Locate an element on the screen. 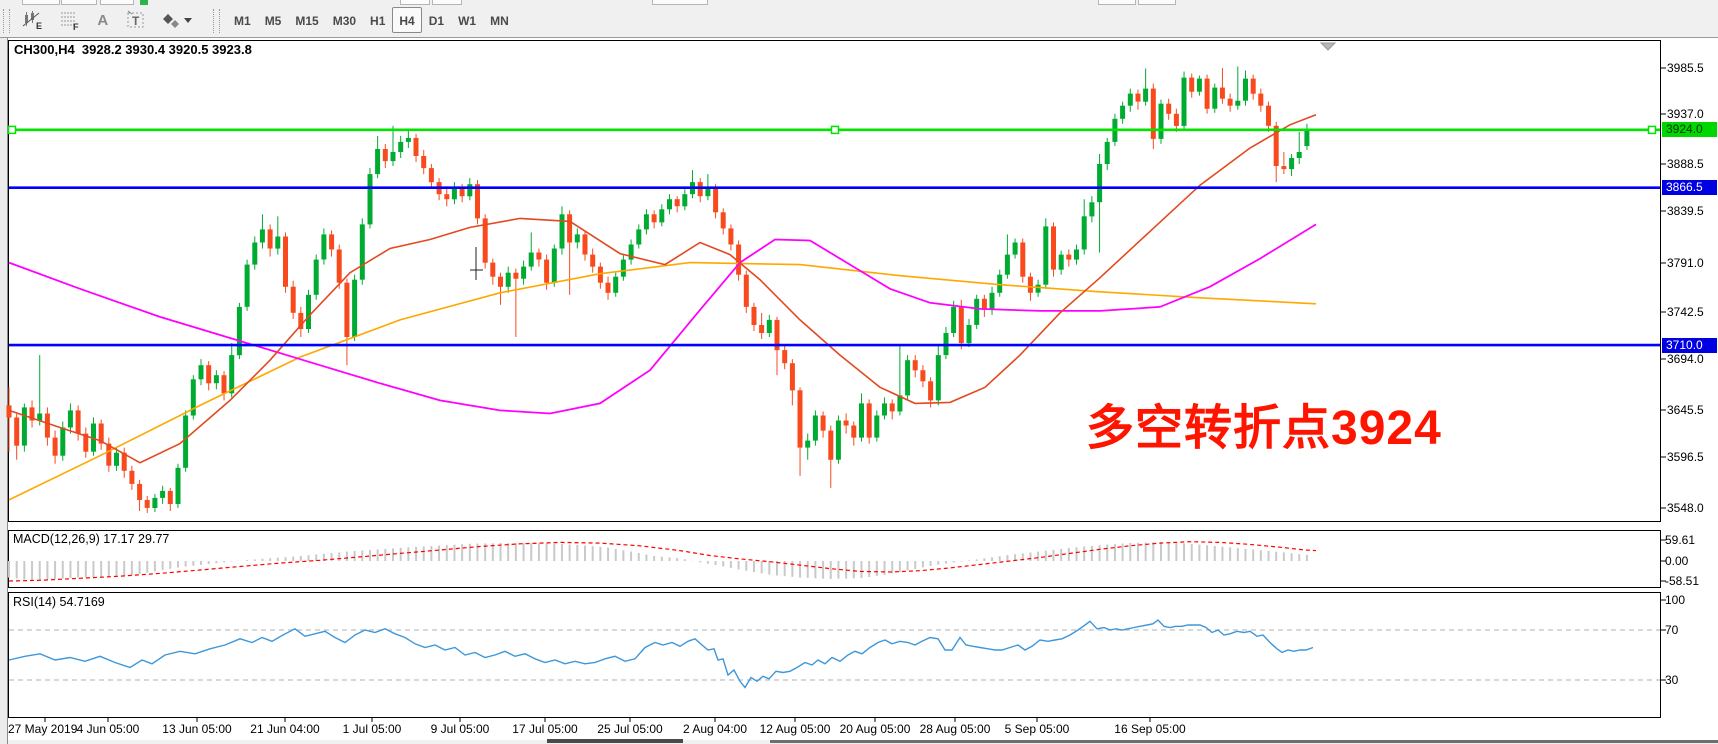 The height and width of the screenshot is (744, 1718). macd-panel is located at coordinates (834, 559).